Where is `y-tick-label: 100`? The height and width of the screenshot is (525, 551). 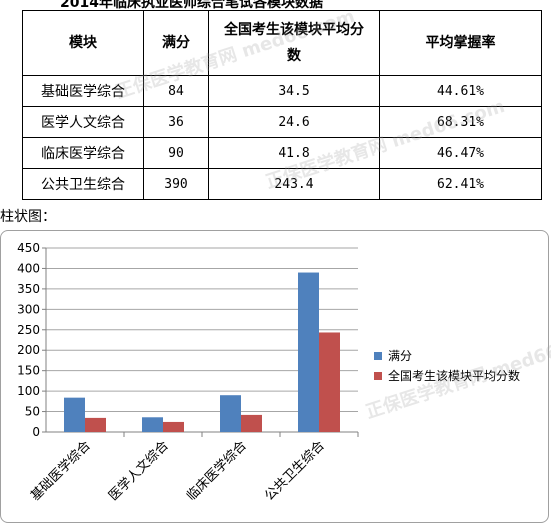
y-tick-label: 100 is located at coordinates (28, 391).